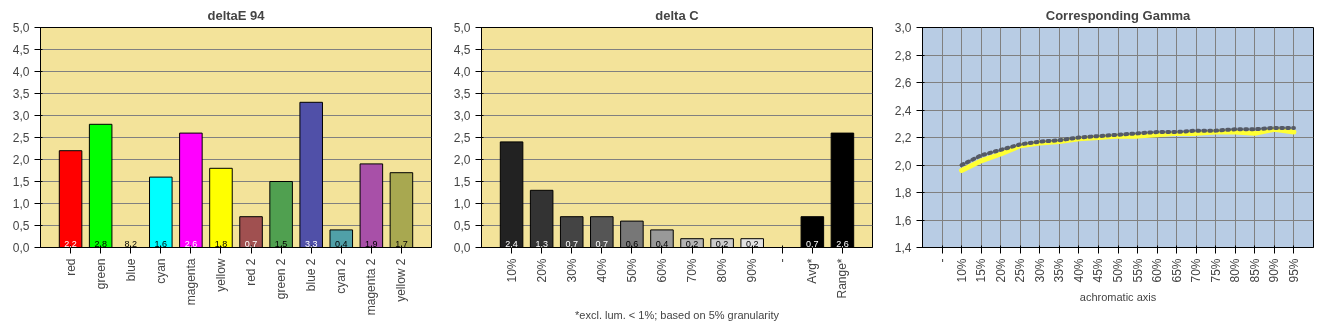 This screenshot has width=1330, height=330. What do you see at coordinates (677, 314) in the screenshot?
I see `text: *excl. lum. < 1%; based on 5% granularity` at bounding box center [677, 314].